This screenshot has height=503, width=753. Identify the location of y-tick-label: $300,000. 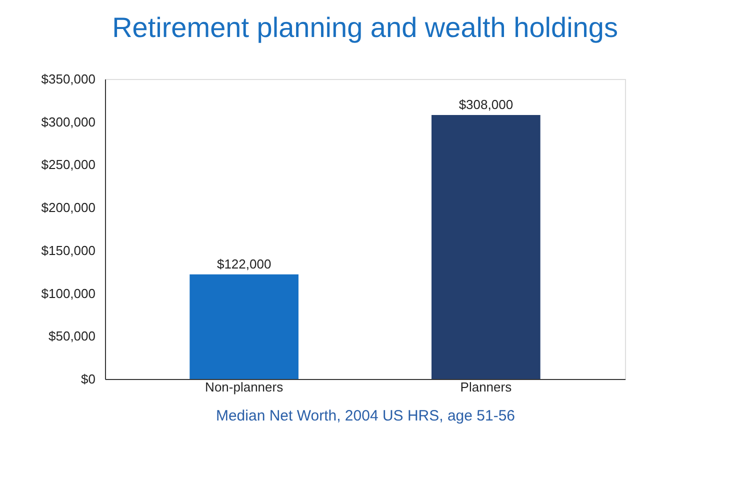
(68, 122).